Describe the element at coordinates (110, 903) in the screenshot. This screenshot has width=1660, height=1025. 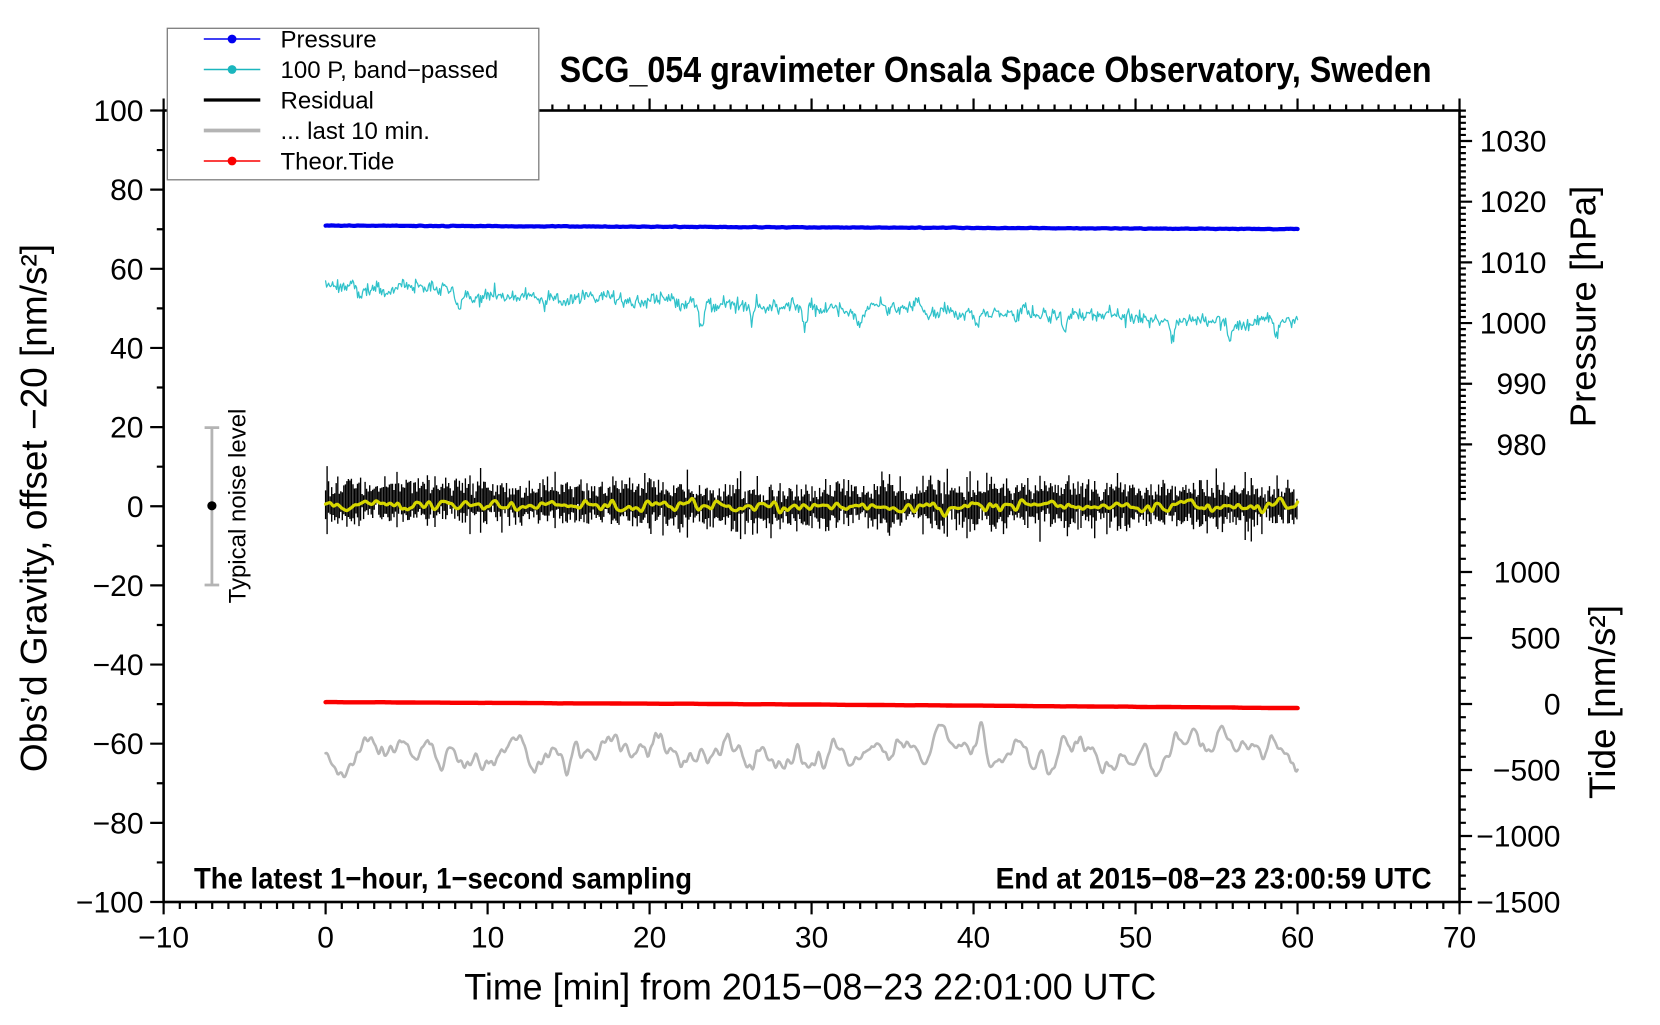
I see `svg-text: −100` at that location.